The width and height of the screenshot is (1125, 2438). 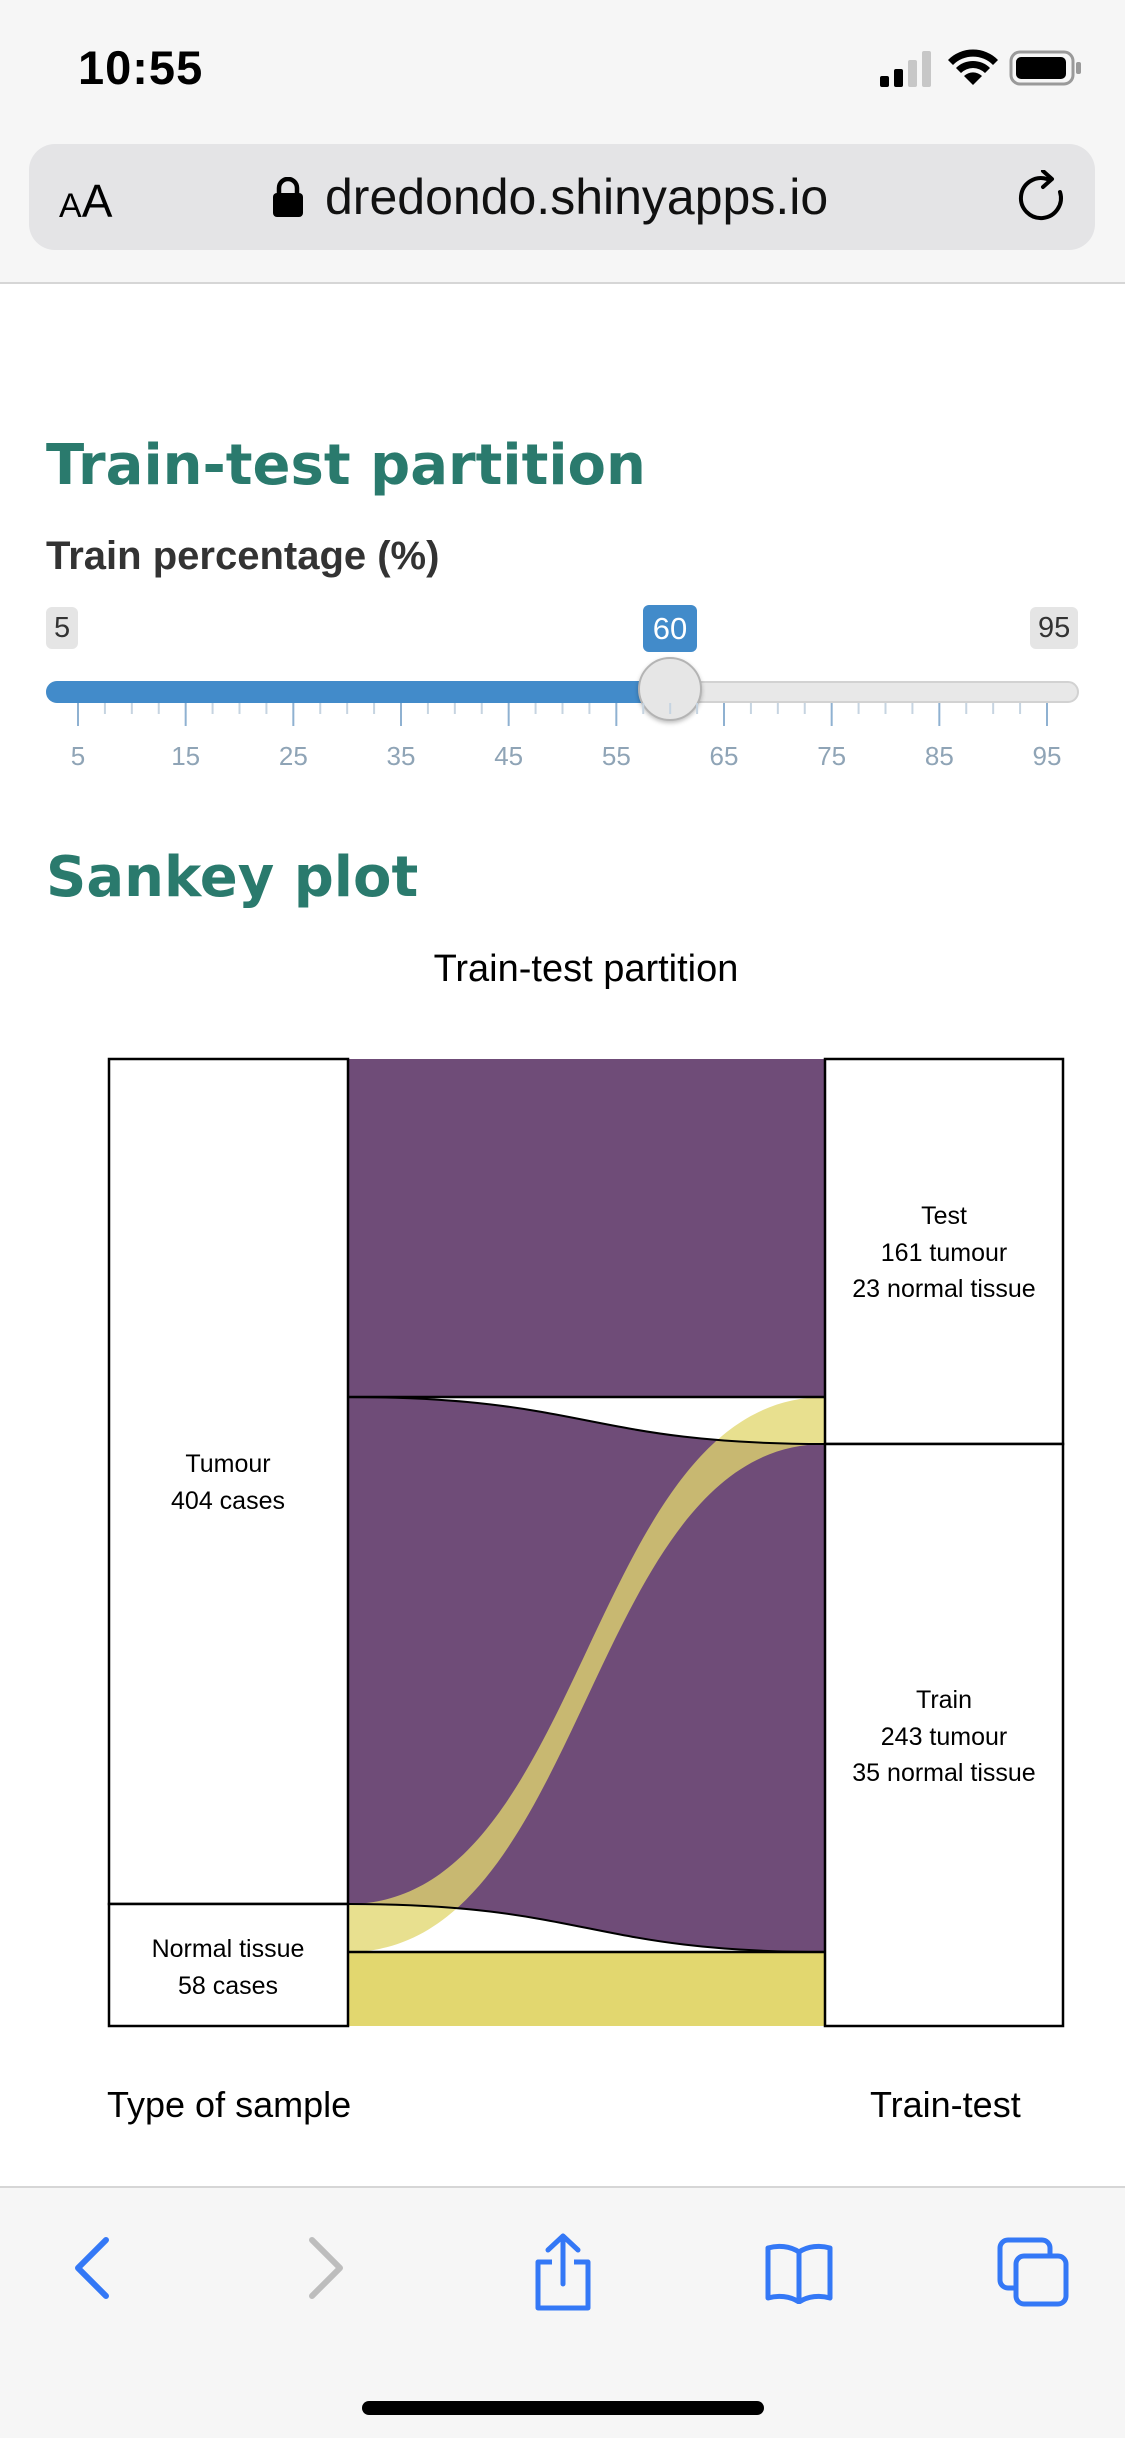 What do you see at coordinates (586, 1228) in the screenshot?
I see `flow-tumour-test` at bounding box center [586, 1228].